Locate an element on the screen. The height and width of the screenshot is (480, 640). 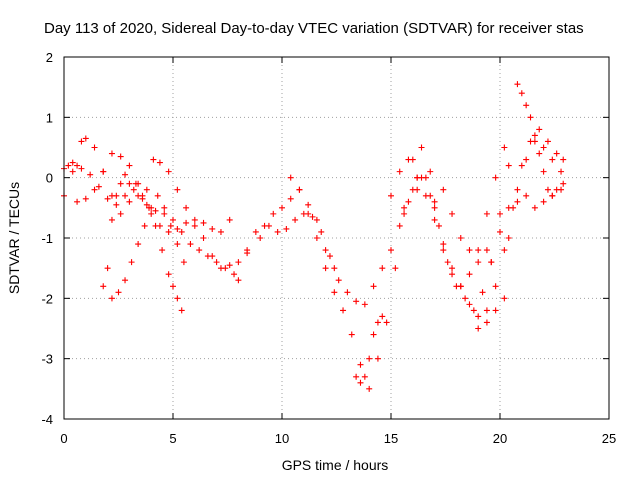
y-tick-label: 0 is located at coordinates (49, 178).